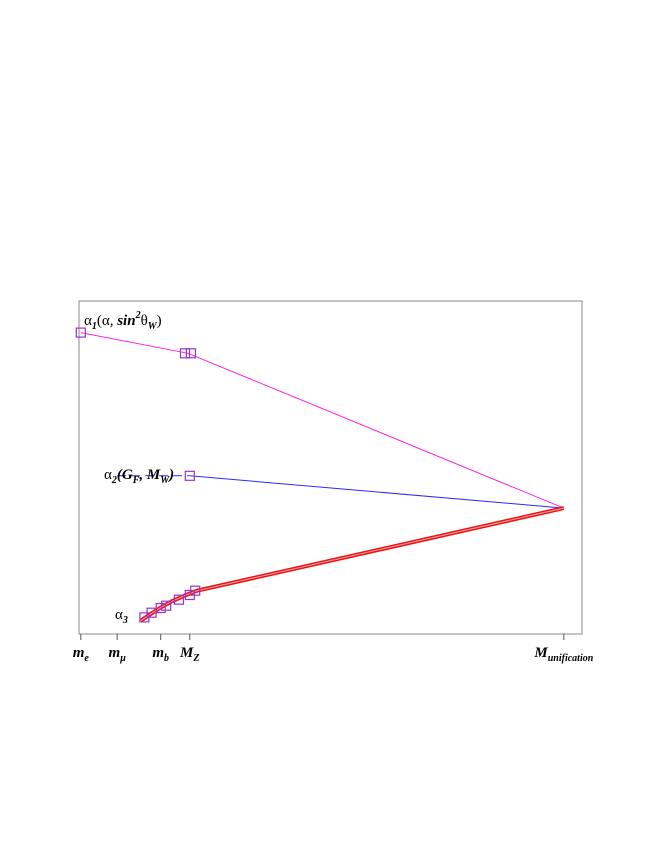 This screenshot has height=860, width=664. What do you see at coordinates (563, 654) in the screenshot?
I see `x-tick-label-4: Munification` at bounding box center [563, 654].